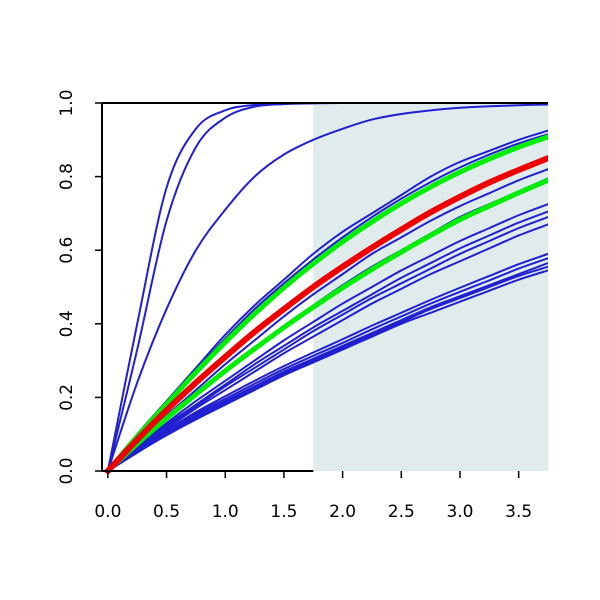 This screenshot has width=600, height=600. I want to click on y-tick-label: 1.0, so click(67, 102).